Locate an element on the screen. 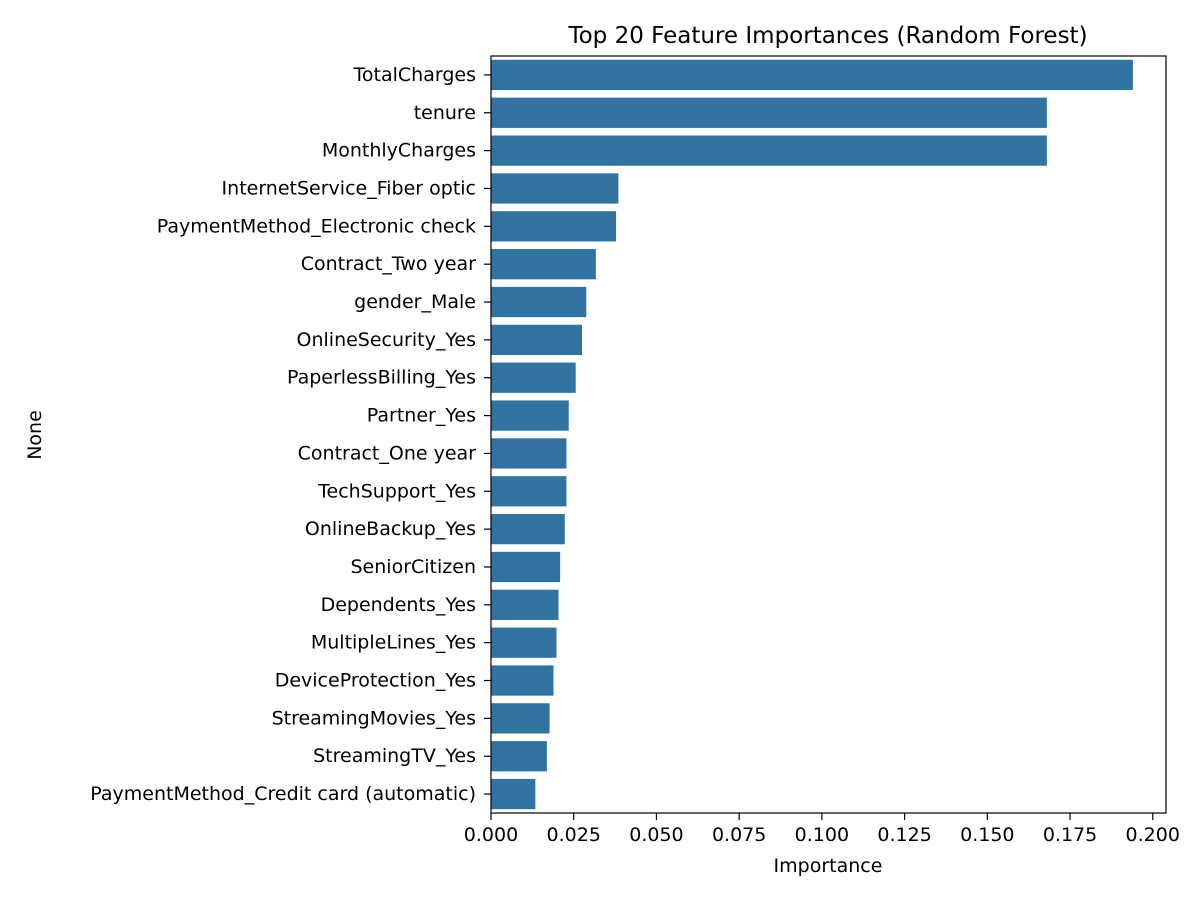 This screenshot has width=1200, height=900. y-tick-label-19: PaymentMethod_Credit card (automatic) is located at coordinates (283, 794).